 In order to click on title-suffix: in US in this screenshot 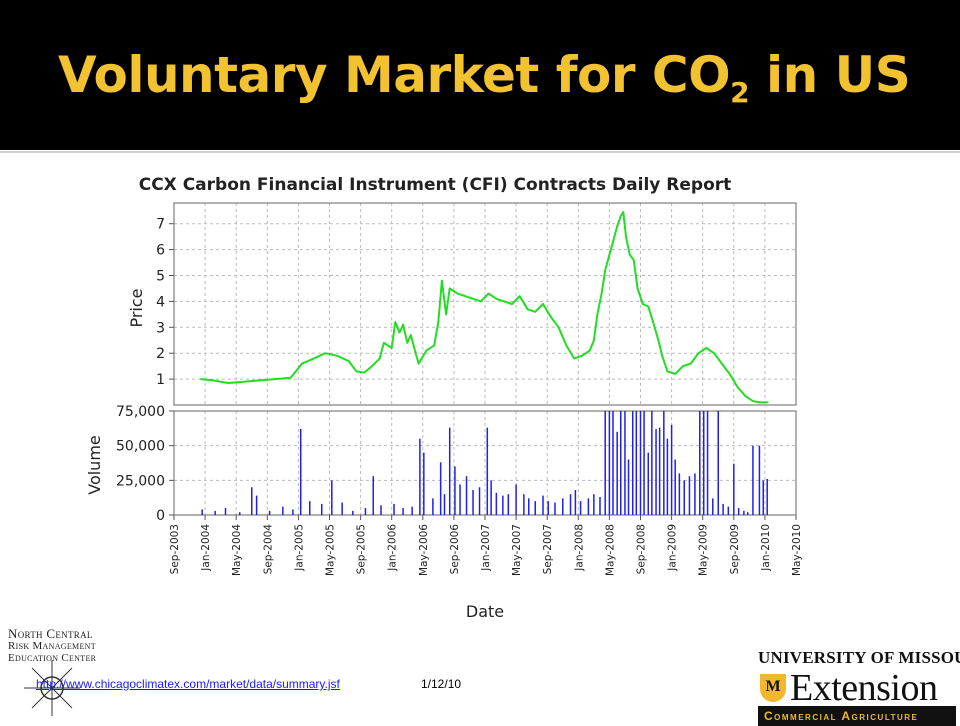, I will do `click(830, 75)`.